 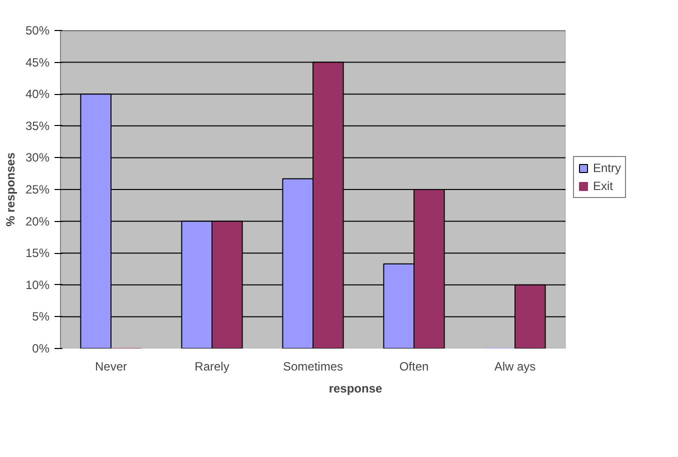 I want to click on x-tick-label: Often, so click(x=414, y=367).